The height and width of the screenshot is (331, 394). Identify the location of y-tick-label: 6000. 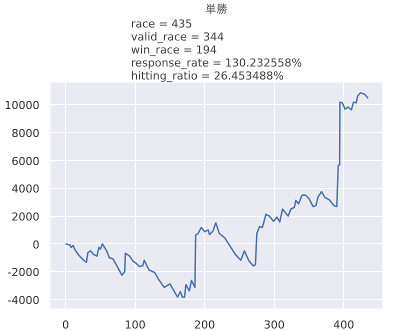
(26, 161).